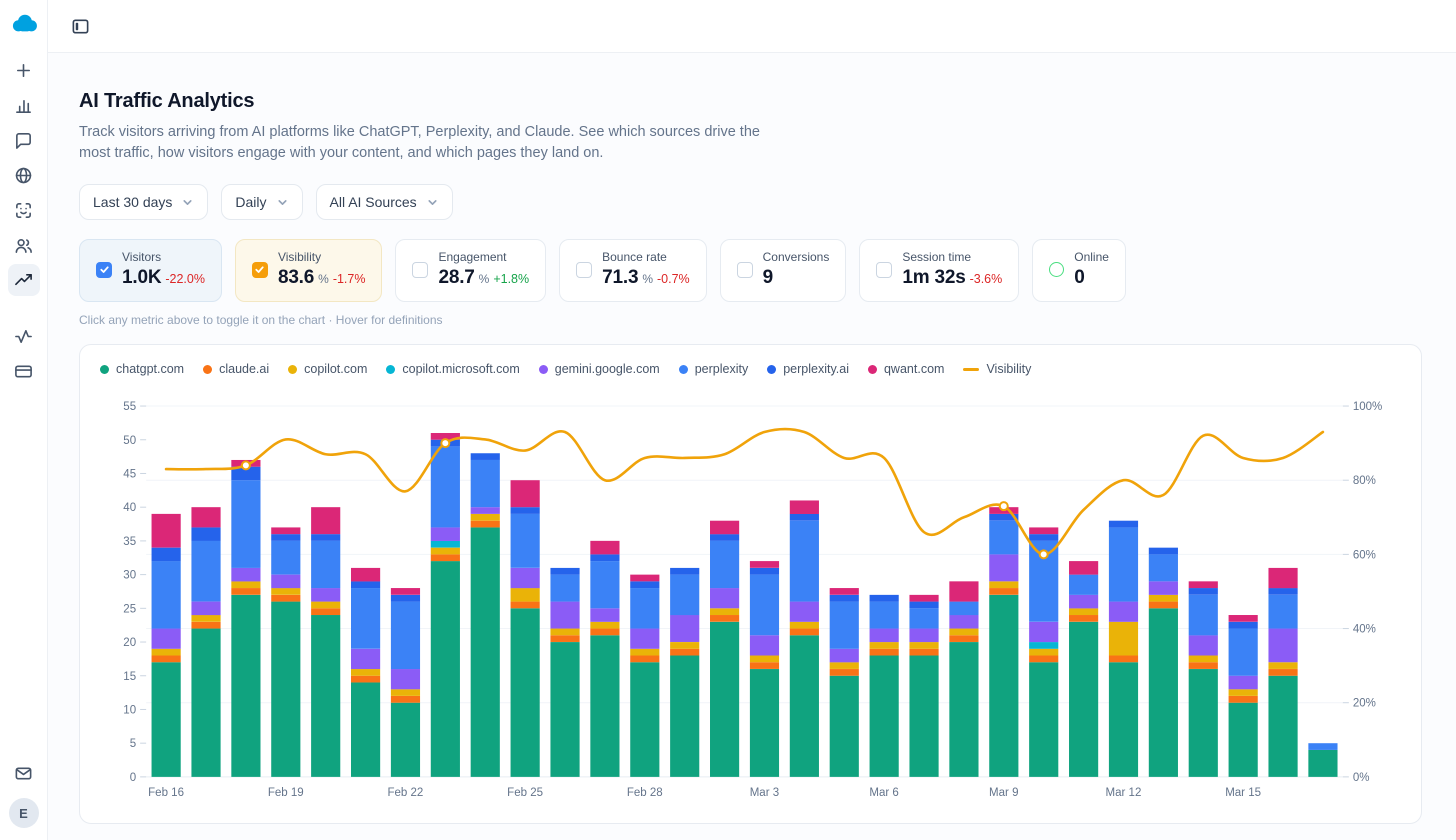 The height and width of the screenshot is (840, 1456). Describe the element at coordinates (934, 278) in the screenshot. I see `metric-value: 1m 32s` at that location.